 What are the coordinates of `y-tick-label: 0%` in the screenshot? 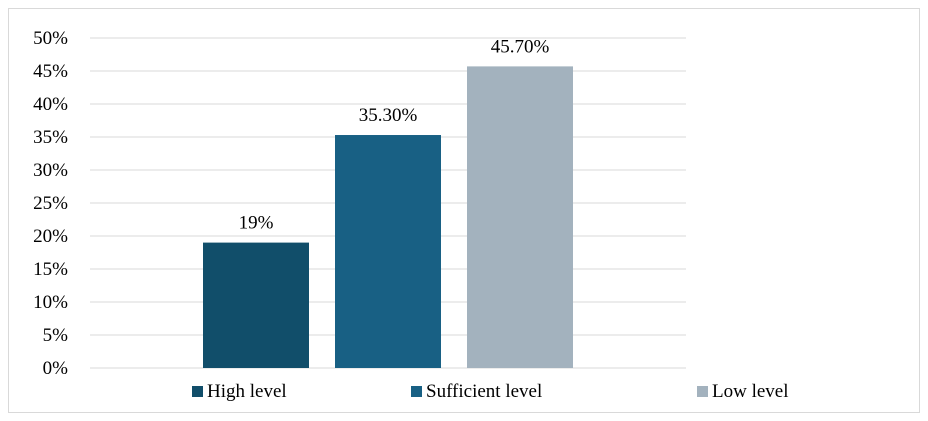 It's located at (56, 368).